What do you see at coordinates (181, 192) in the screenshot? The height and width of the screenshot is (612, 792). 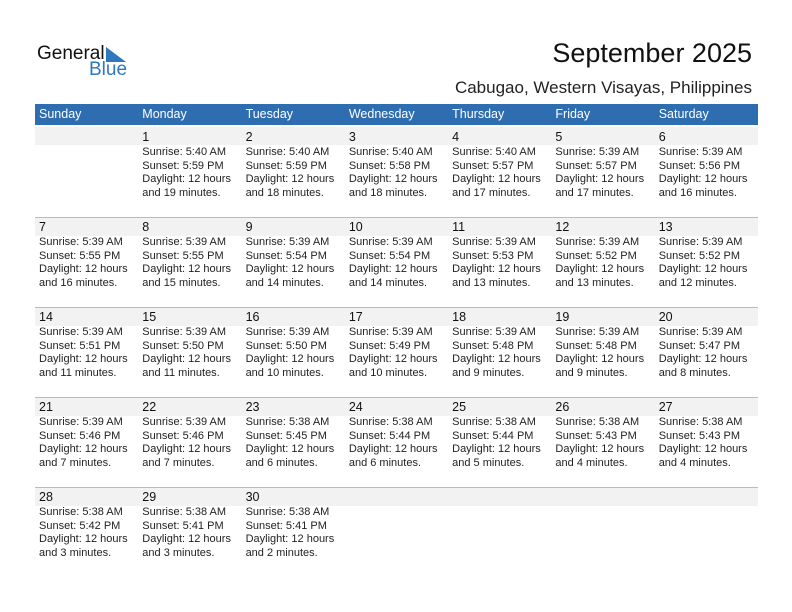 I see `daylight-minutes-text: and 19 minutes.` at bounding box center [181, 192].